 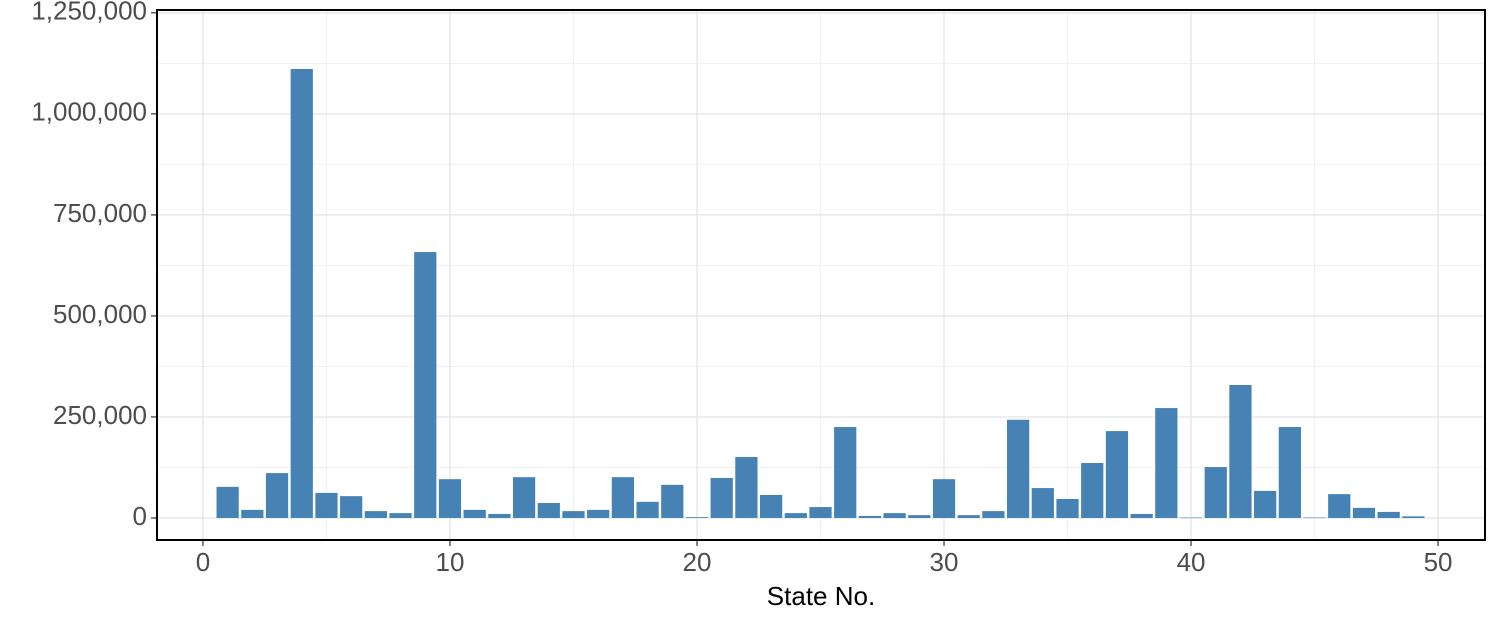 I want to click on y-tick-label: 250,000, so click(x=100, y=415).